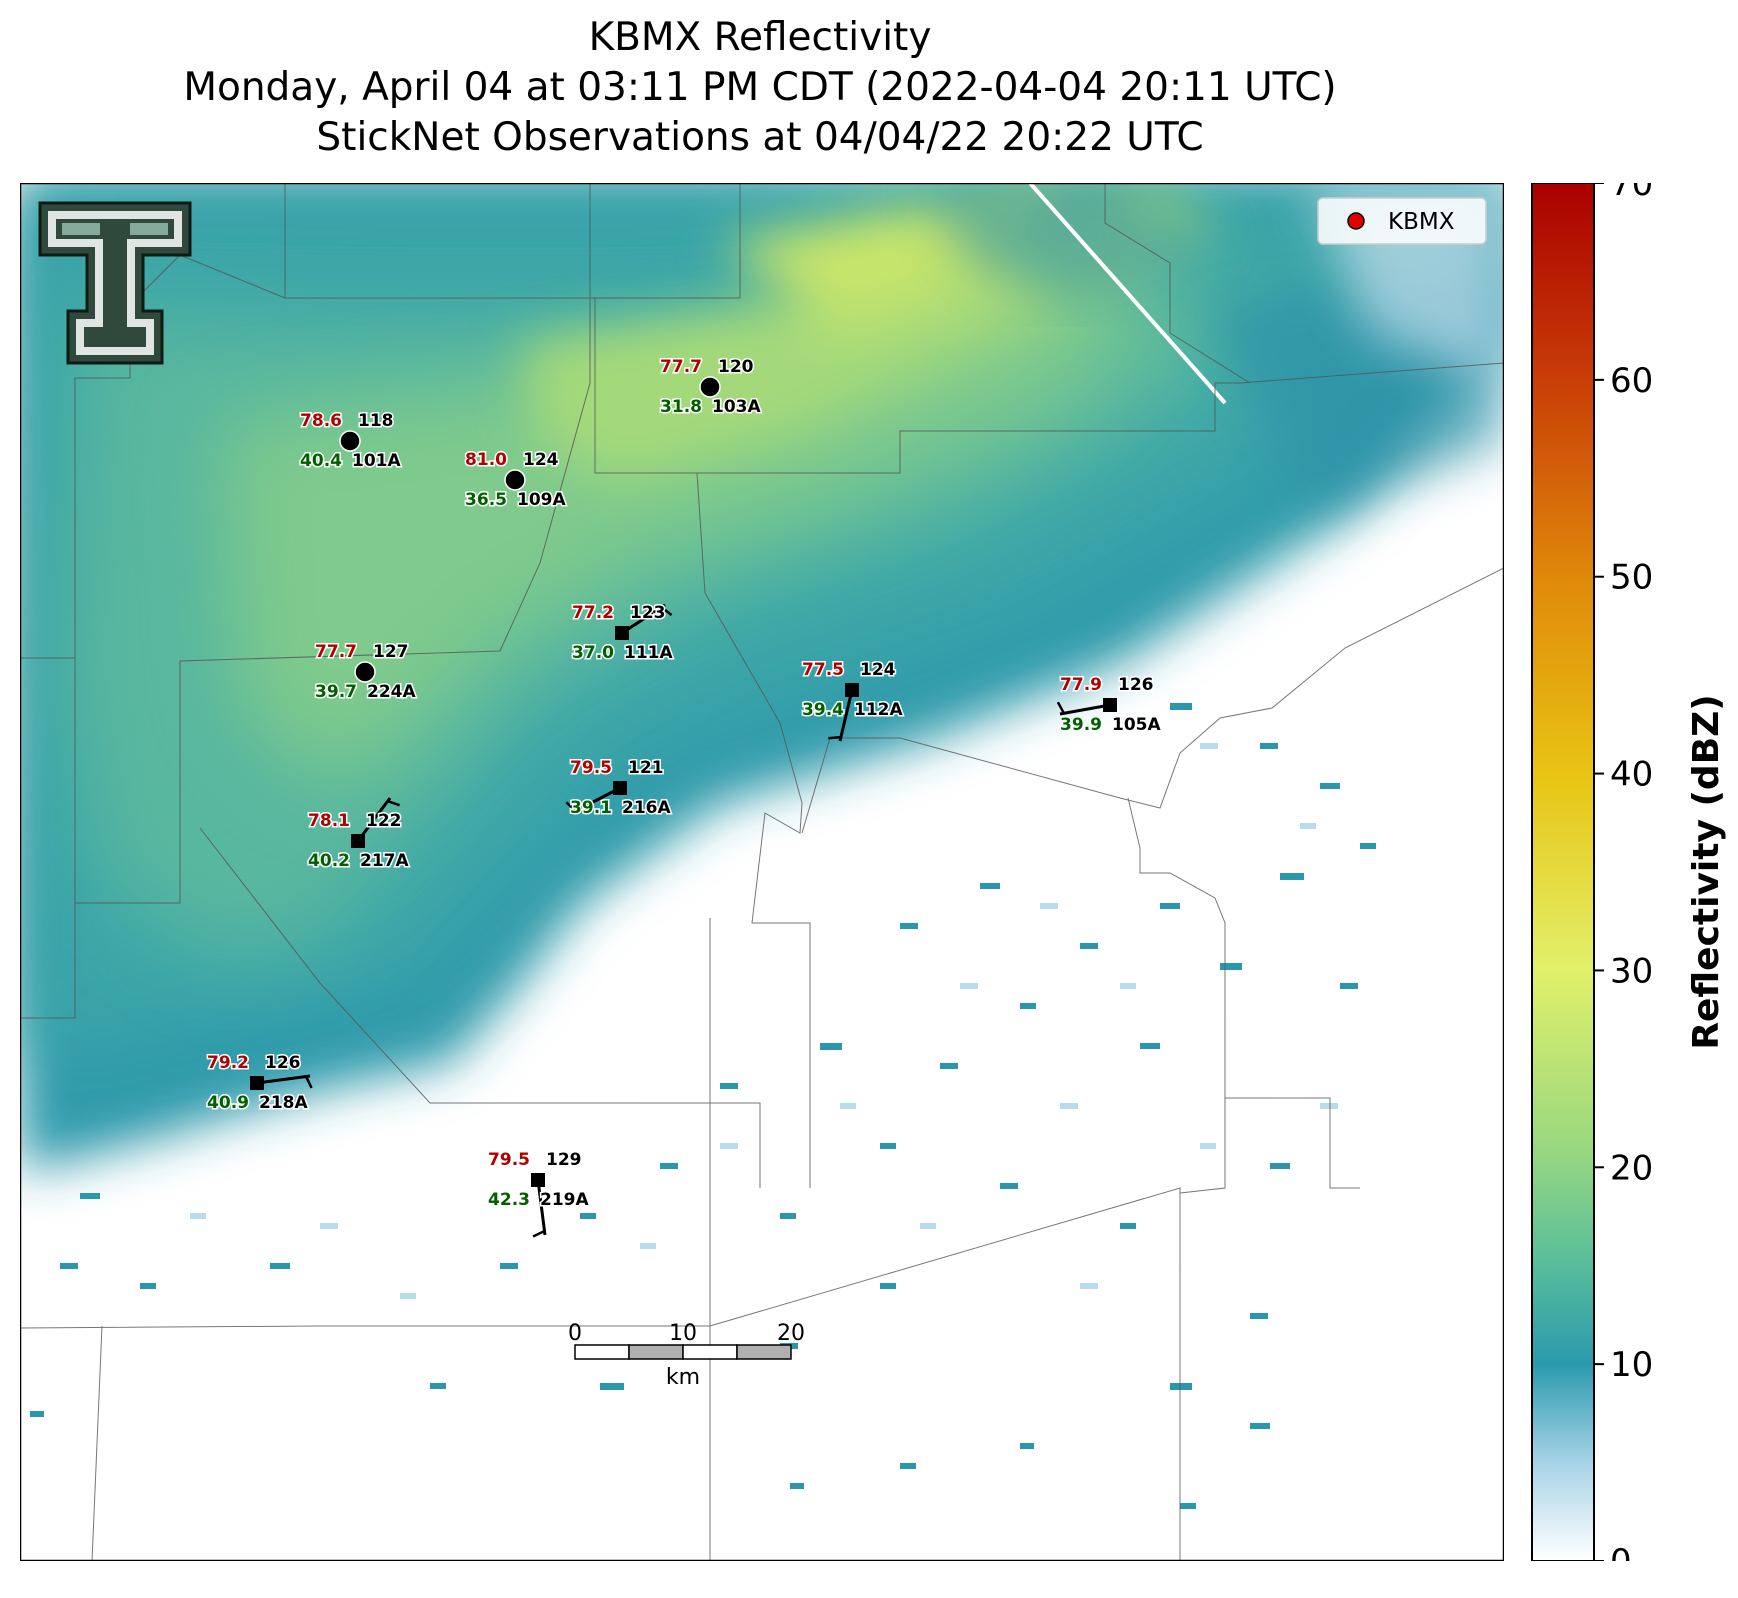 The height and width of the screenshot is (1598, 1738). I want to click on station-219a: 79.5 129 42.3 219A, so click(539, 1193).